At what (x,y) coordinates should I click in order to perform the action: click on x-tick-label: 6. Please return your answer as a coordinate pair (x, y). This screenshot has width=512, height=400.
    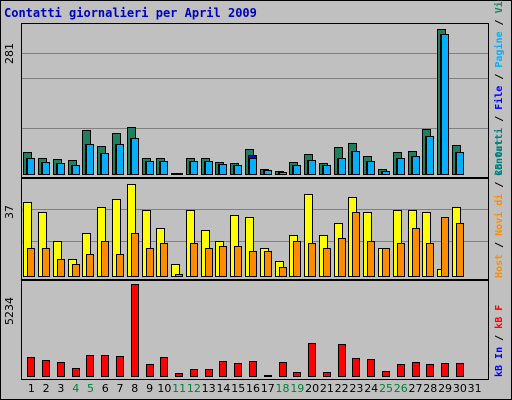
    Looking at the image, I should click on (105, 388).